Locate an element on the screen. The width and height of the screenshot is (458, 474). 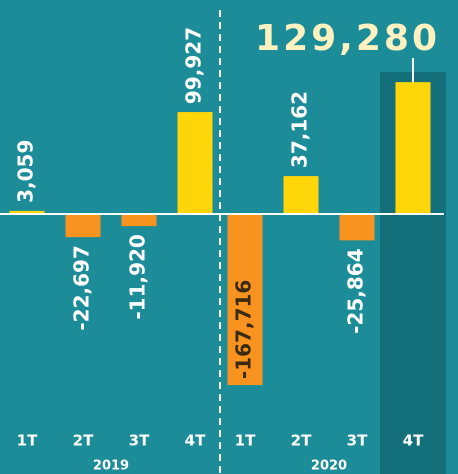
value-label: -22,697 is located at coordinates (82, 287).